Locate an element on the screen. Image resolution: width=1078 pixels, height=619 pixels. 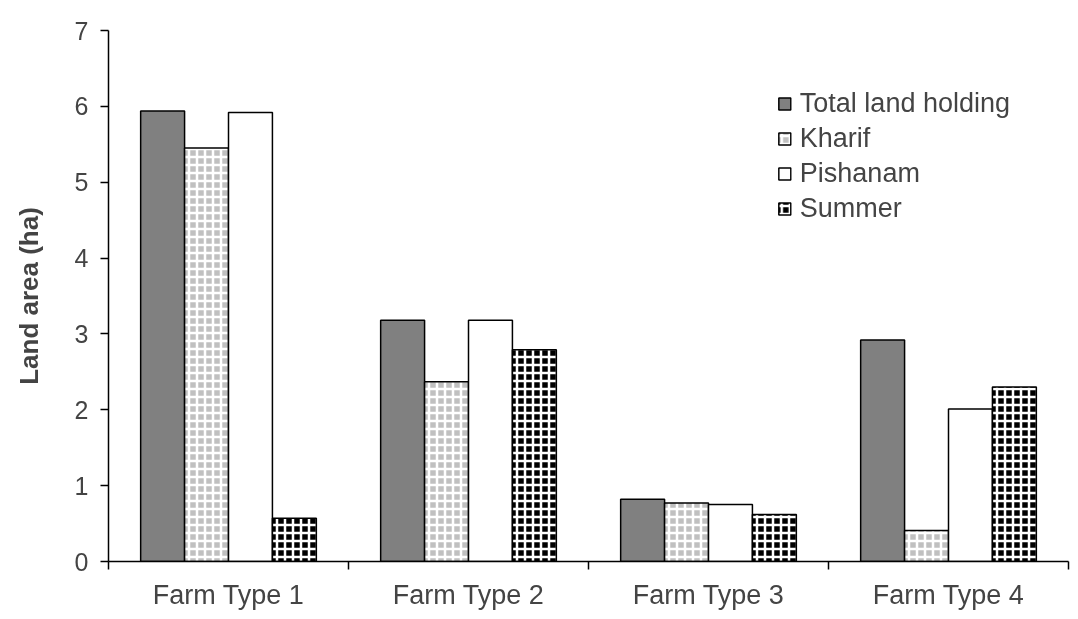
y-tick-label: 0 is located at coordinates (81, 561).